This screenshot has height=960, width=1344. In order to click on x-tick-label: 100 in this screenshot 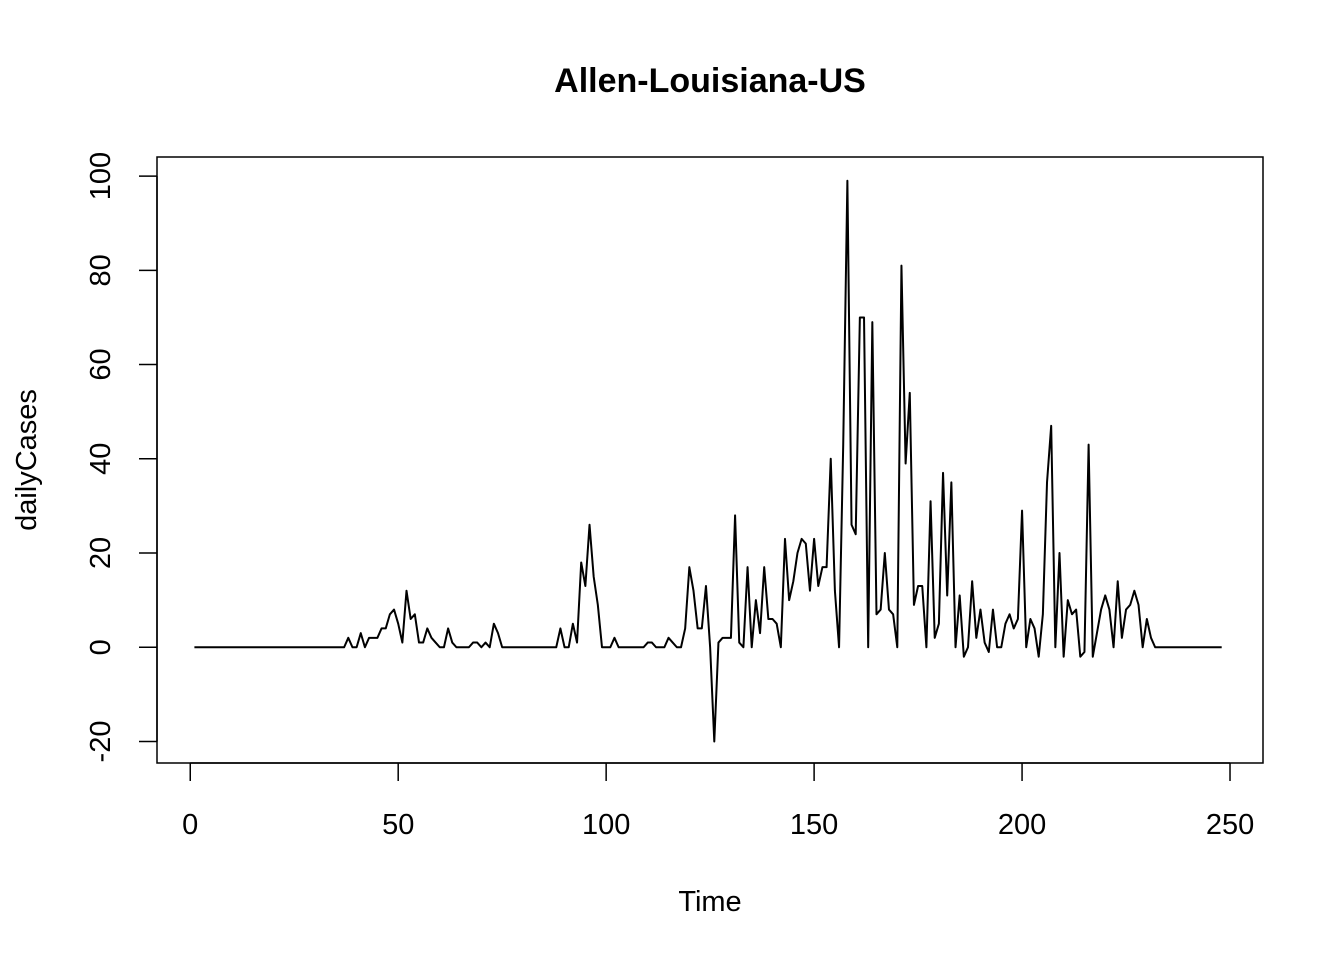, I will do `click(606, 825)`.